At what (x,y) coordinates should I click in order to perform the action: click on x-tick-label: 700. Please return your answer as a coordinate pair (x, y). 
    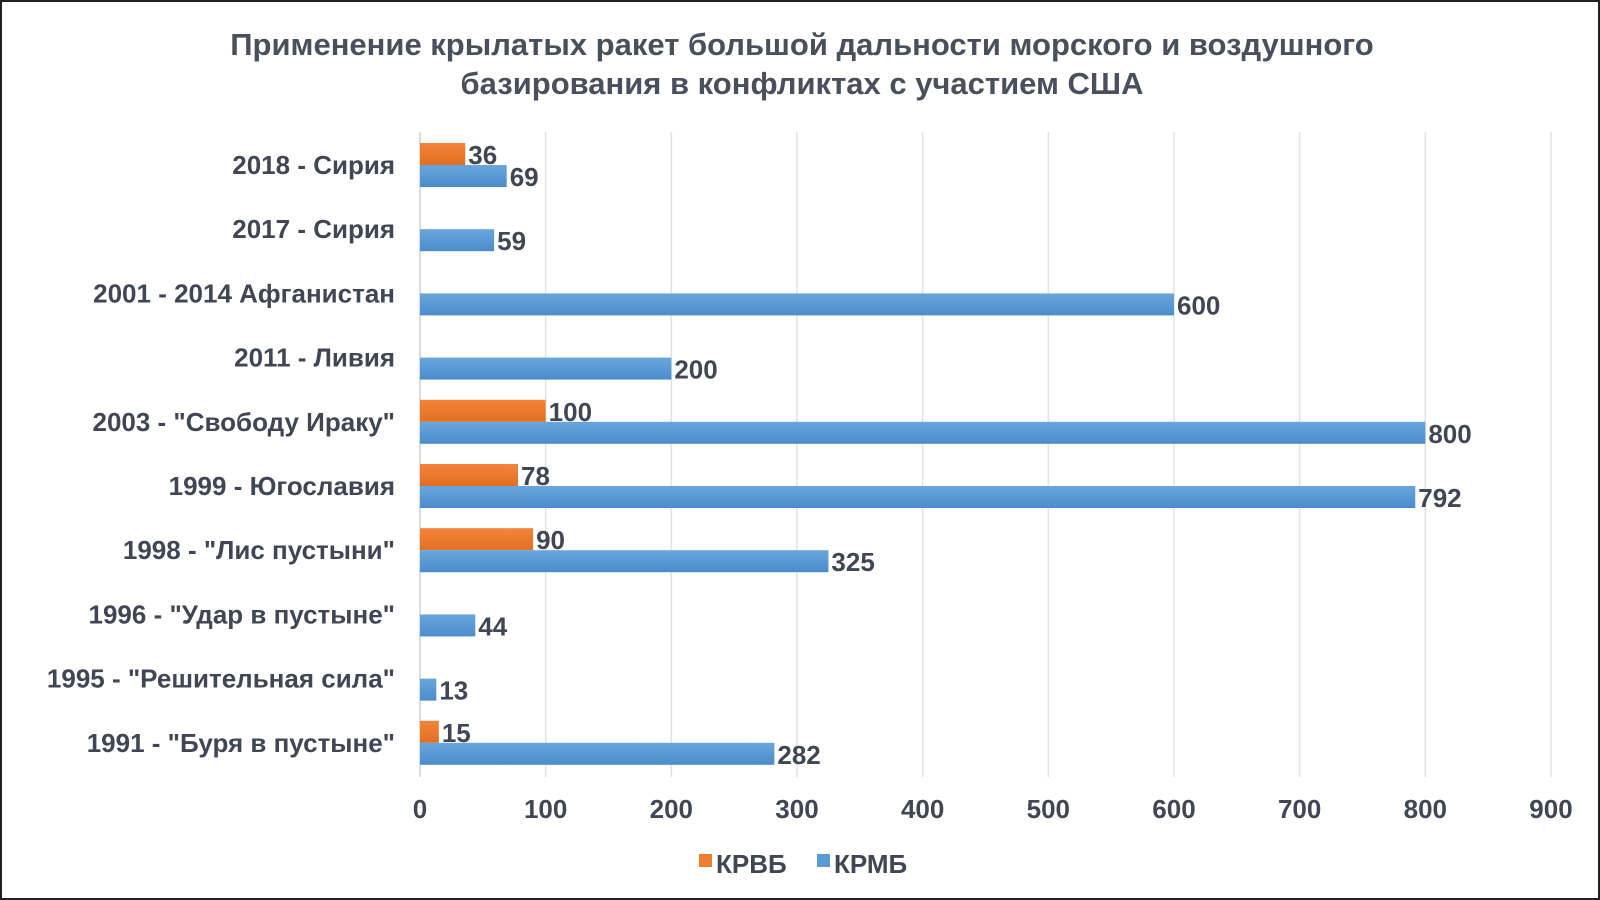
    Looking at the image, I should click on (1299, 809).